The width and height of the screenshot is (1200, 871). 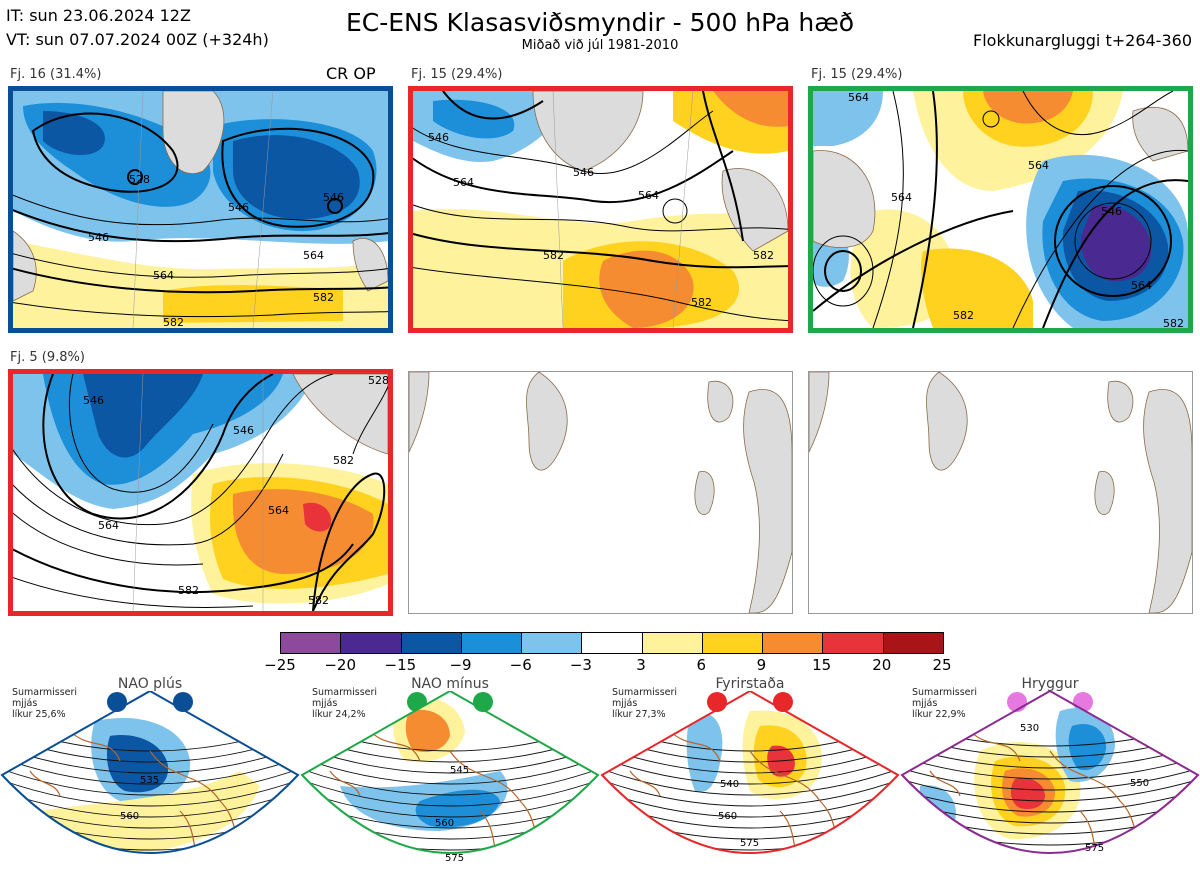 What do you see at coordinates (280, 665) in the screenshot?
I see `colorbar-tick-label: −25` at bounding box center [280, 665].